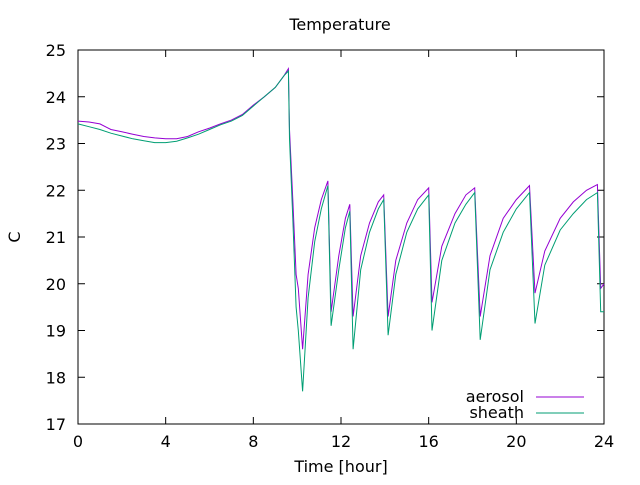 The height and width of the screenshot is (485, 640). What do you see at coordinates (56, 144) in the screenshot?
I see `y-tick-label: 23` at bounding box center [56, 144].